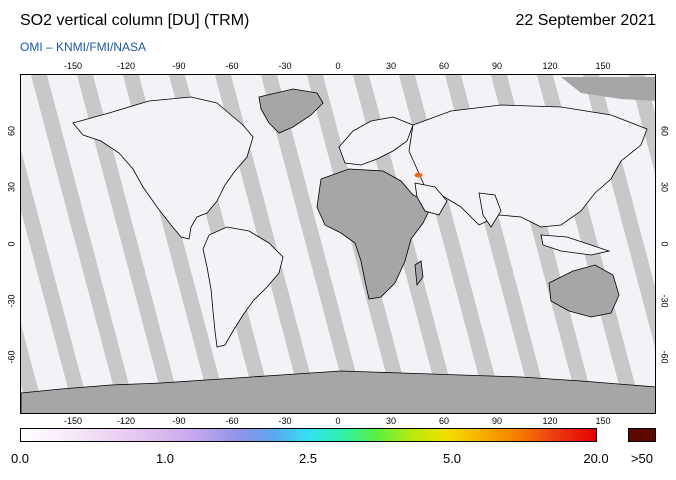  I want to click on bottom-lon-tick: -90, so click(179, 421).